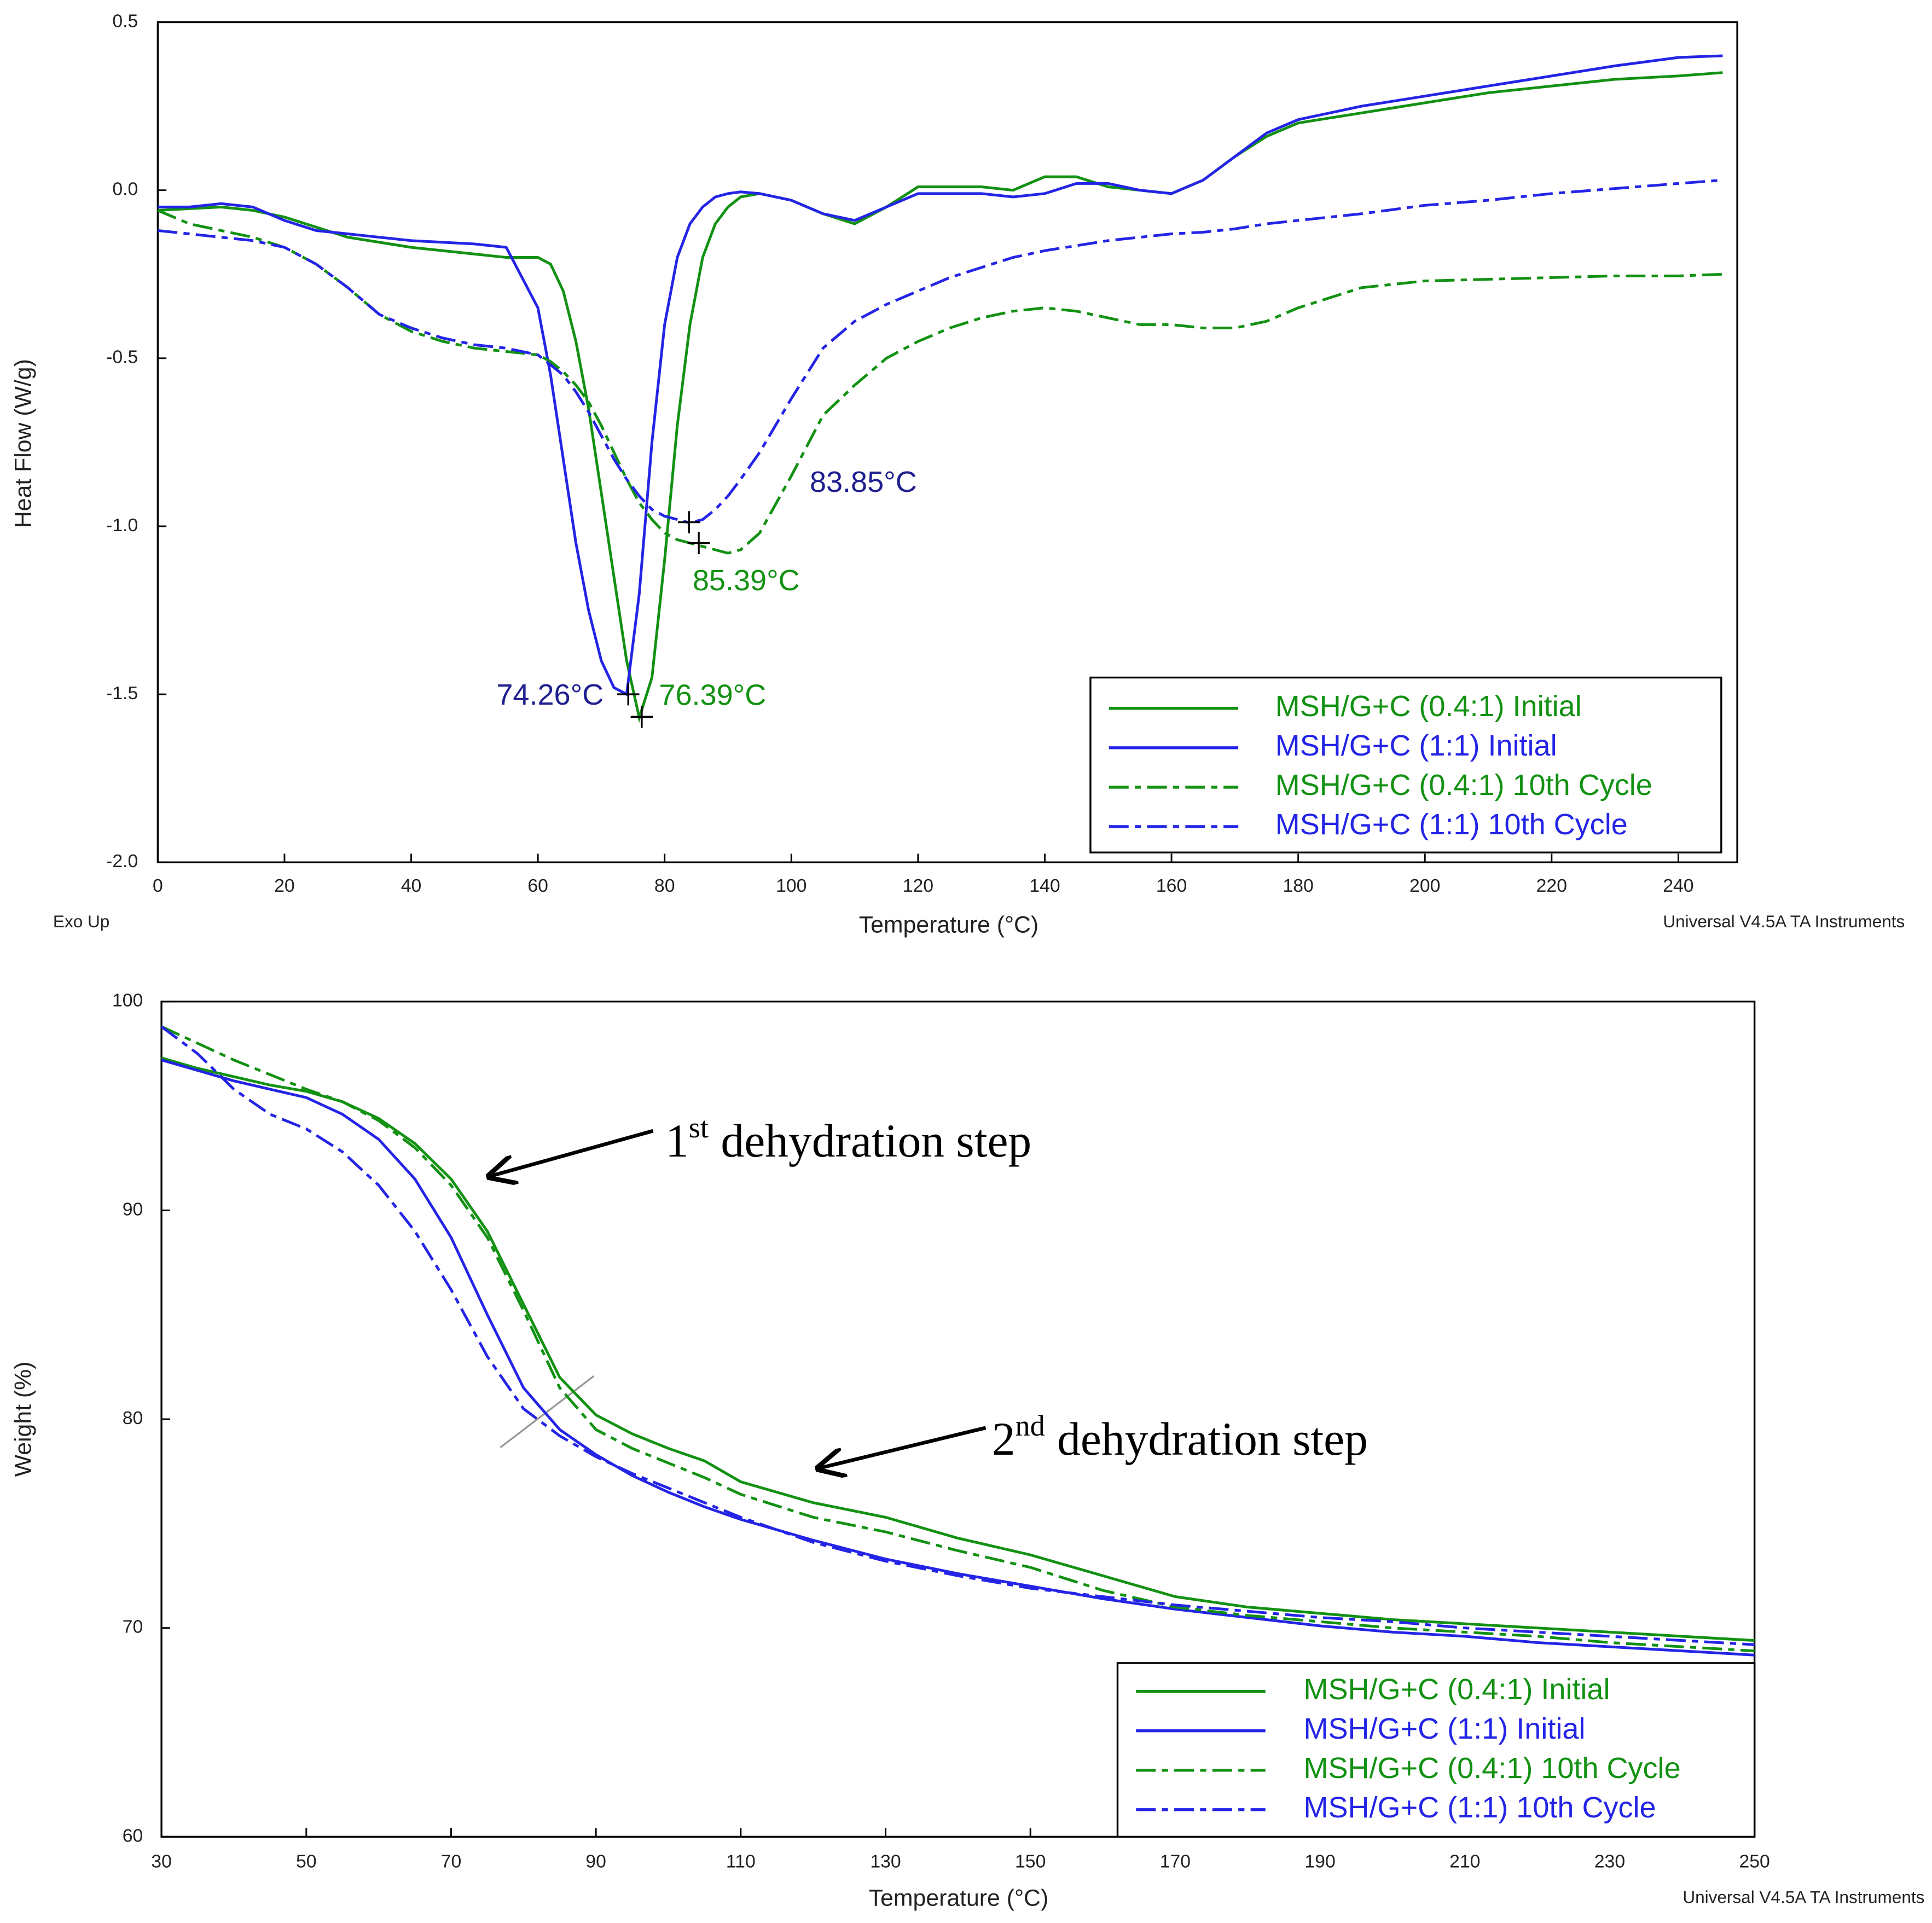 The height and width of the screenshot is (1923, 1932). What do you see at coordinates (1754, 1861) in the screenshot?
I see `x-tick-label: 250` at bounding box center [1754, 1861].